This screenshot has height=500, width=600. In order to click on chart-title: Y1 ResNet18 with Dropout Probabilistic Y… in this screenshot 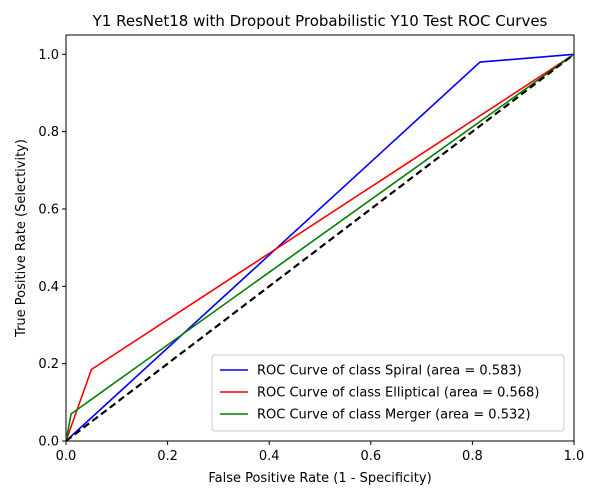, I will do `click(320, 21)`.